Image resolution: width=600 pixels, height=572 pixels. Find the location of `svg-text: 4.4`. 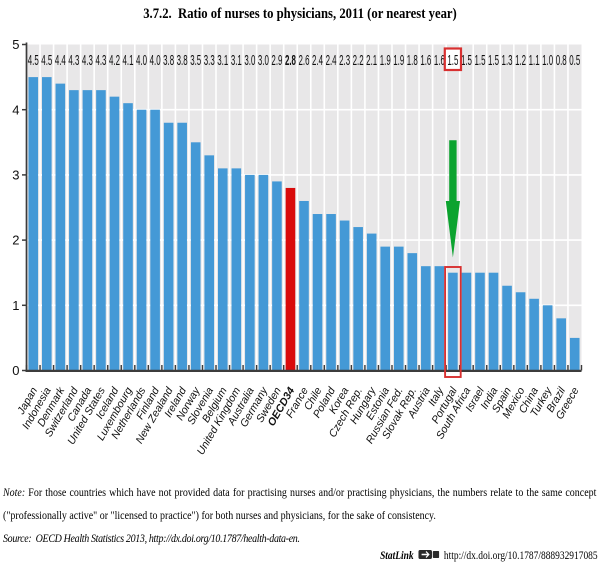

svg-text: 4.4 is located at coordinates (60, 61).